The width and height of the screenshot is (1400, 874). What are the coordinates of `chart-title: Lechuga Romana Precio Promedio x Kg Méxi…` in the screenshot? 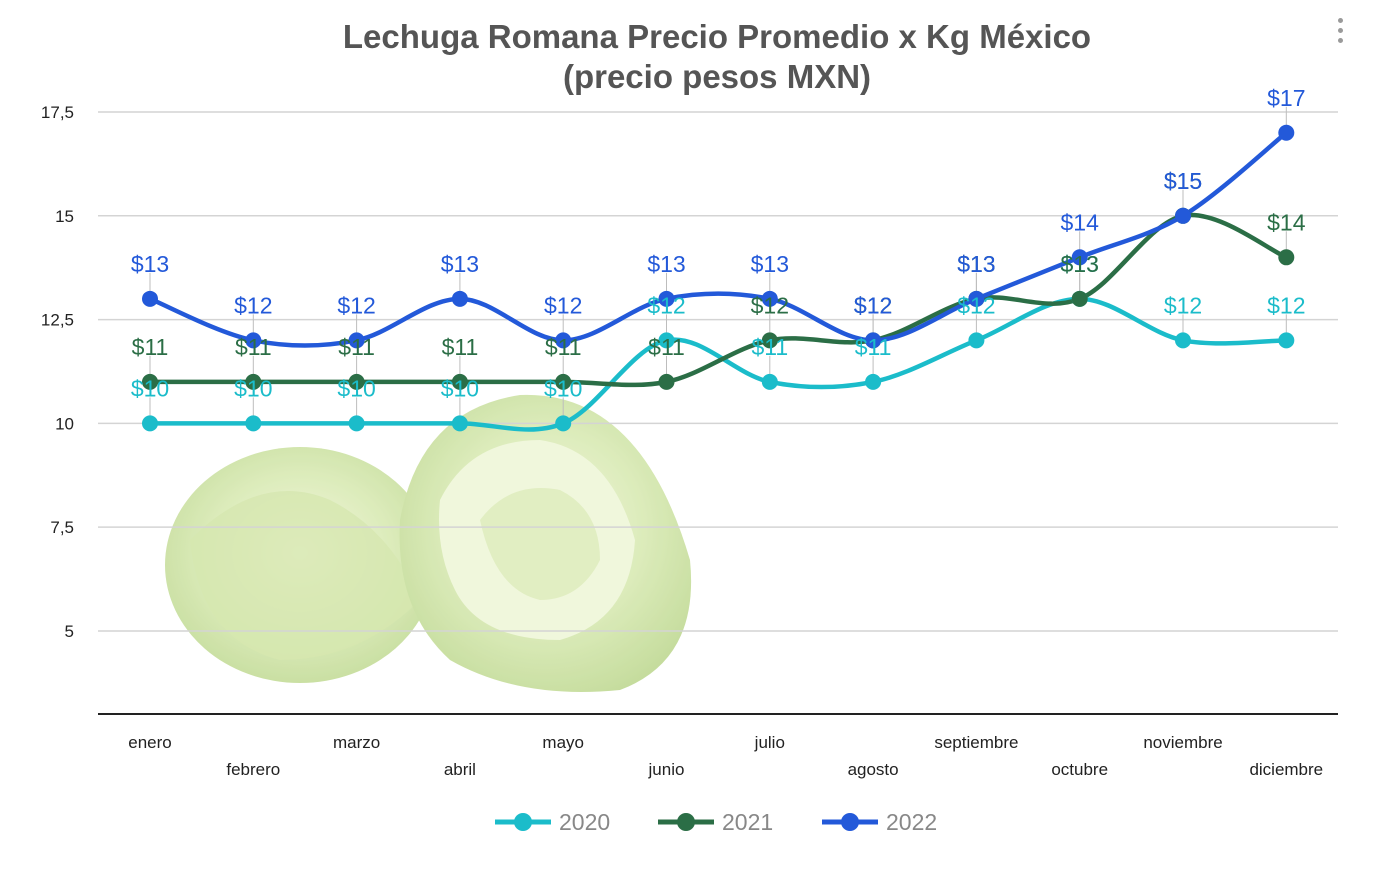 It's located at (717, 56).